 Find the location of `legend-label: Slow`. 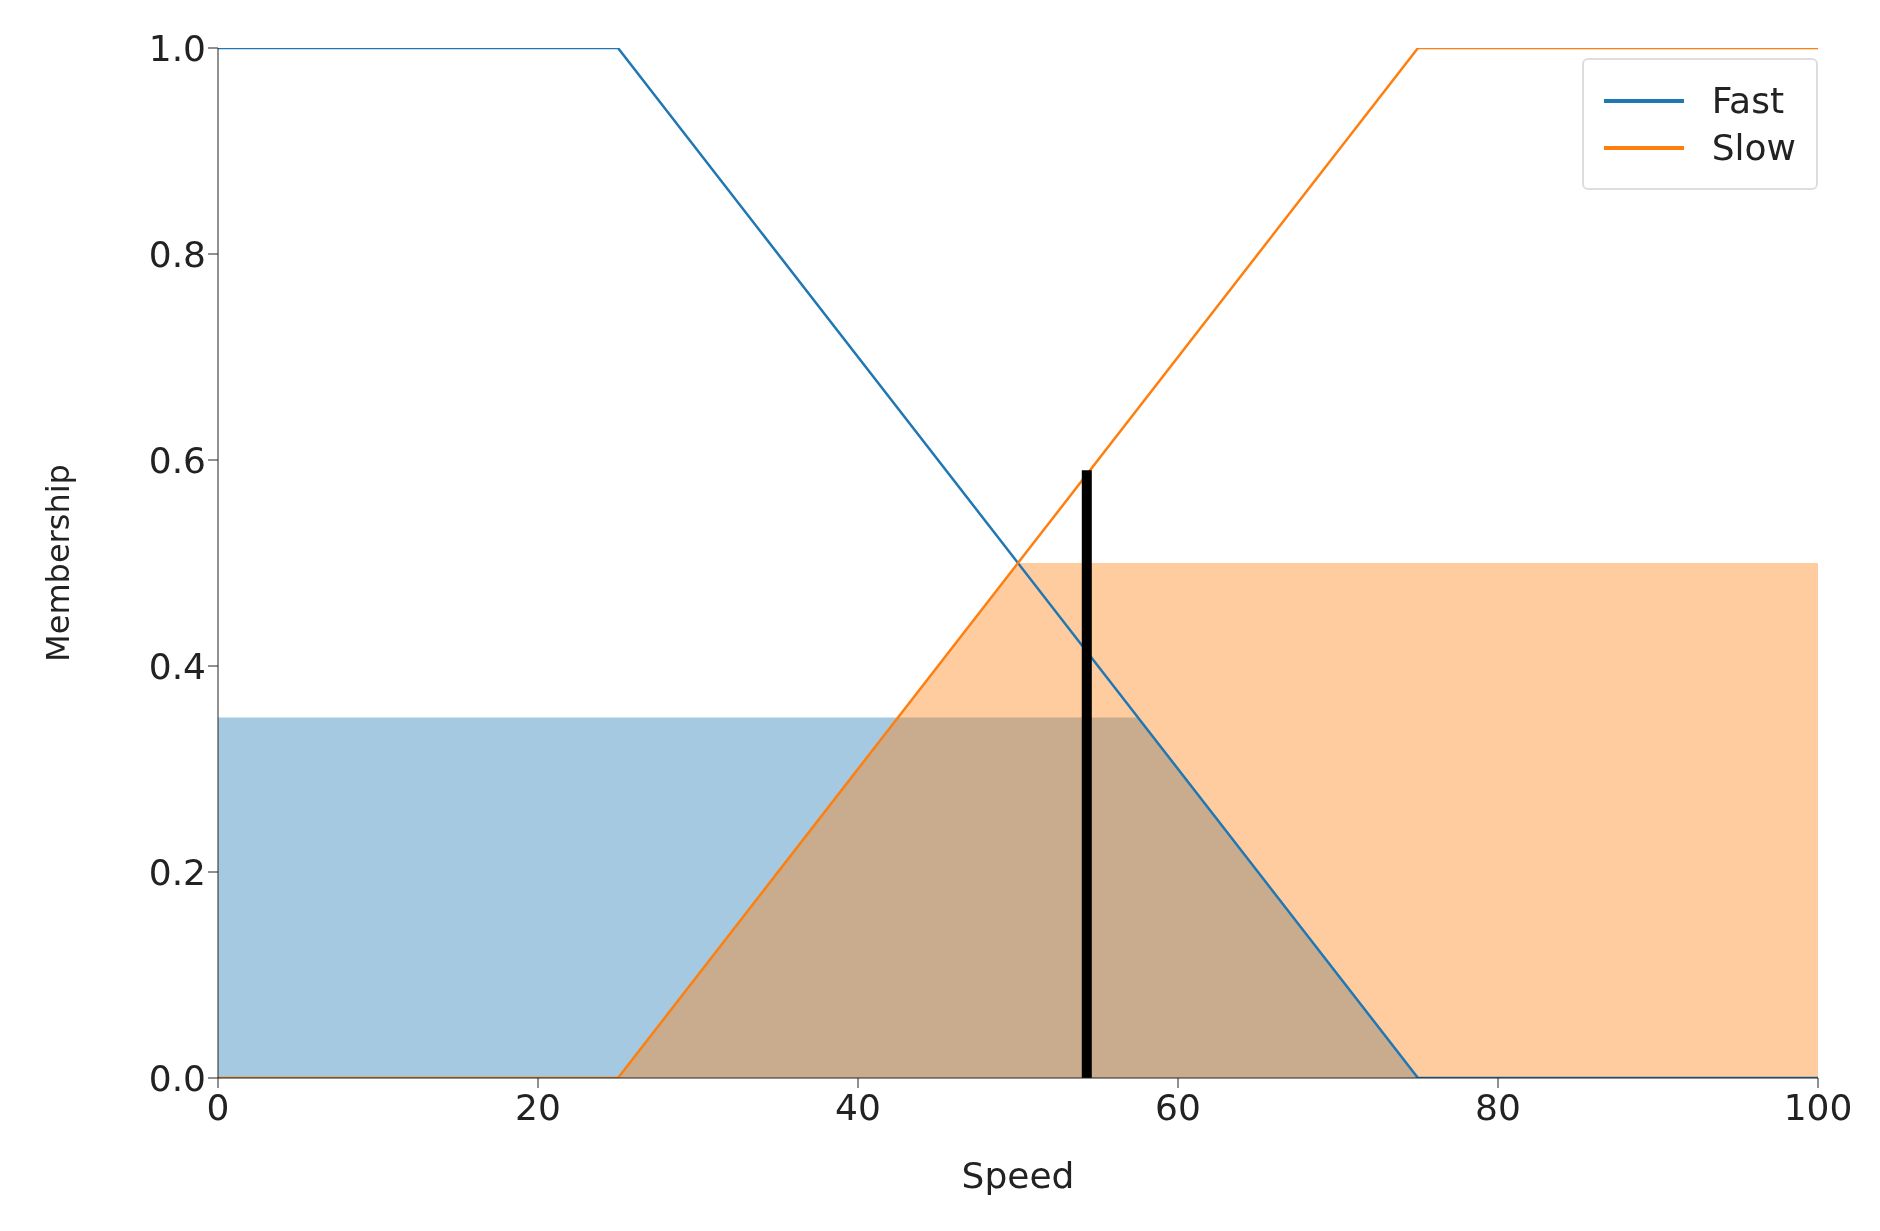

legend-label: Slow is located at coordinates (1753, 147).